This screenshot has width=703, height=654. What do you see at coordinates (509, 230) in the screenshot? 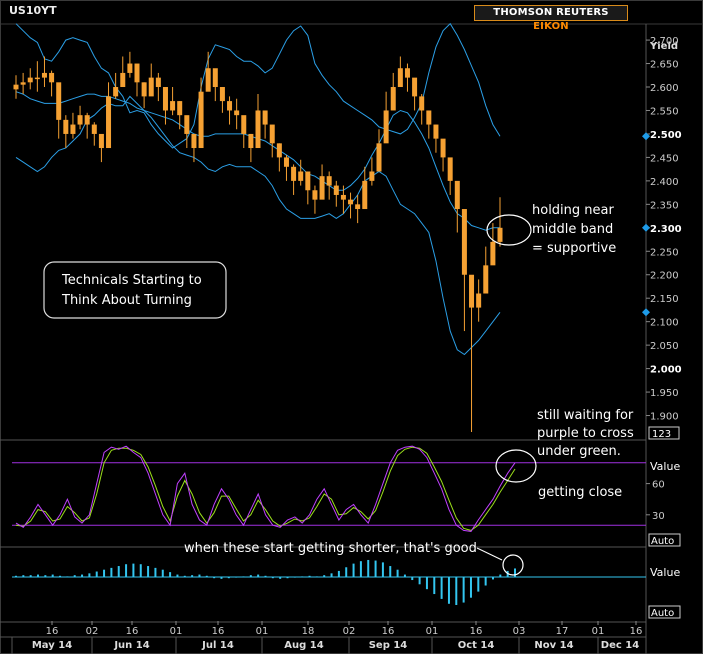
I see `highlight-ellipse` at bounding box center [509, 230].